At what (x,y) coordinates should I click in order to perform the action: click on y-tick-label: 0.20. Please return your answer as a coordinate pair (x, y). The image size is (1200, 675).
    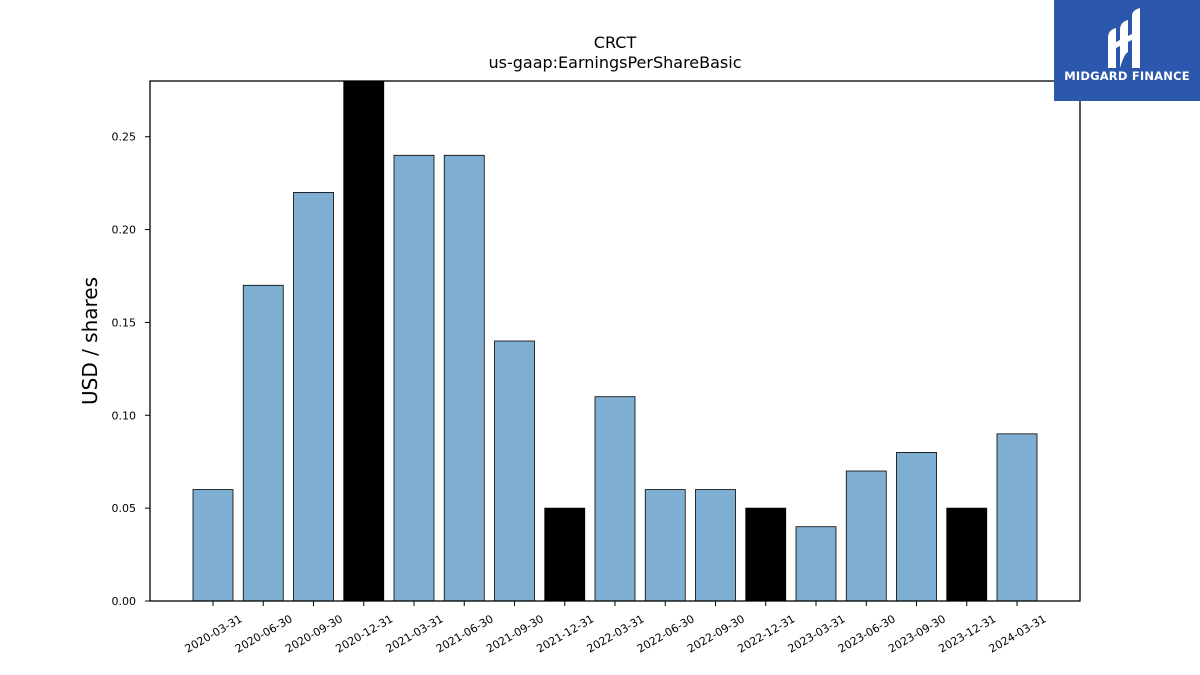
    Looking at the image, I should click on (124, 230).